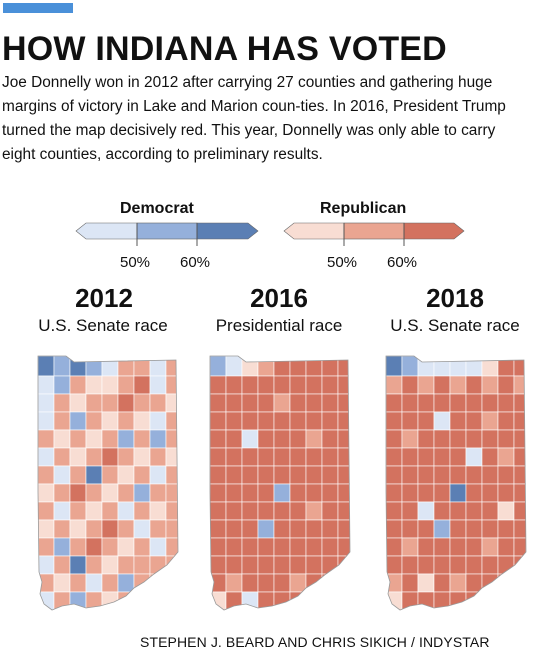 Image resolution: width=540 pixels, height=657 pixels. What do you see at coordinates (434, 231) in the screenshot?
I see `legend-rep-dark` at bounding box center [434, 231].